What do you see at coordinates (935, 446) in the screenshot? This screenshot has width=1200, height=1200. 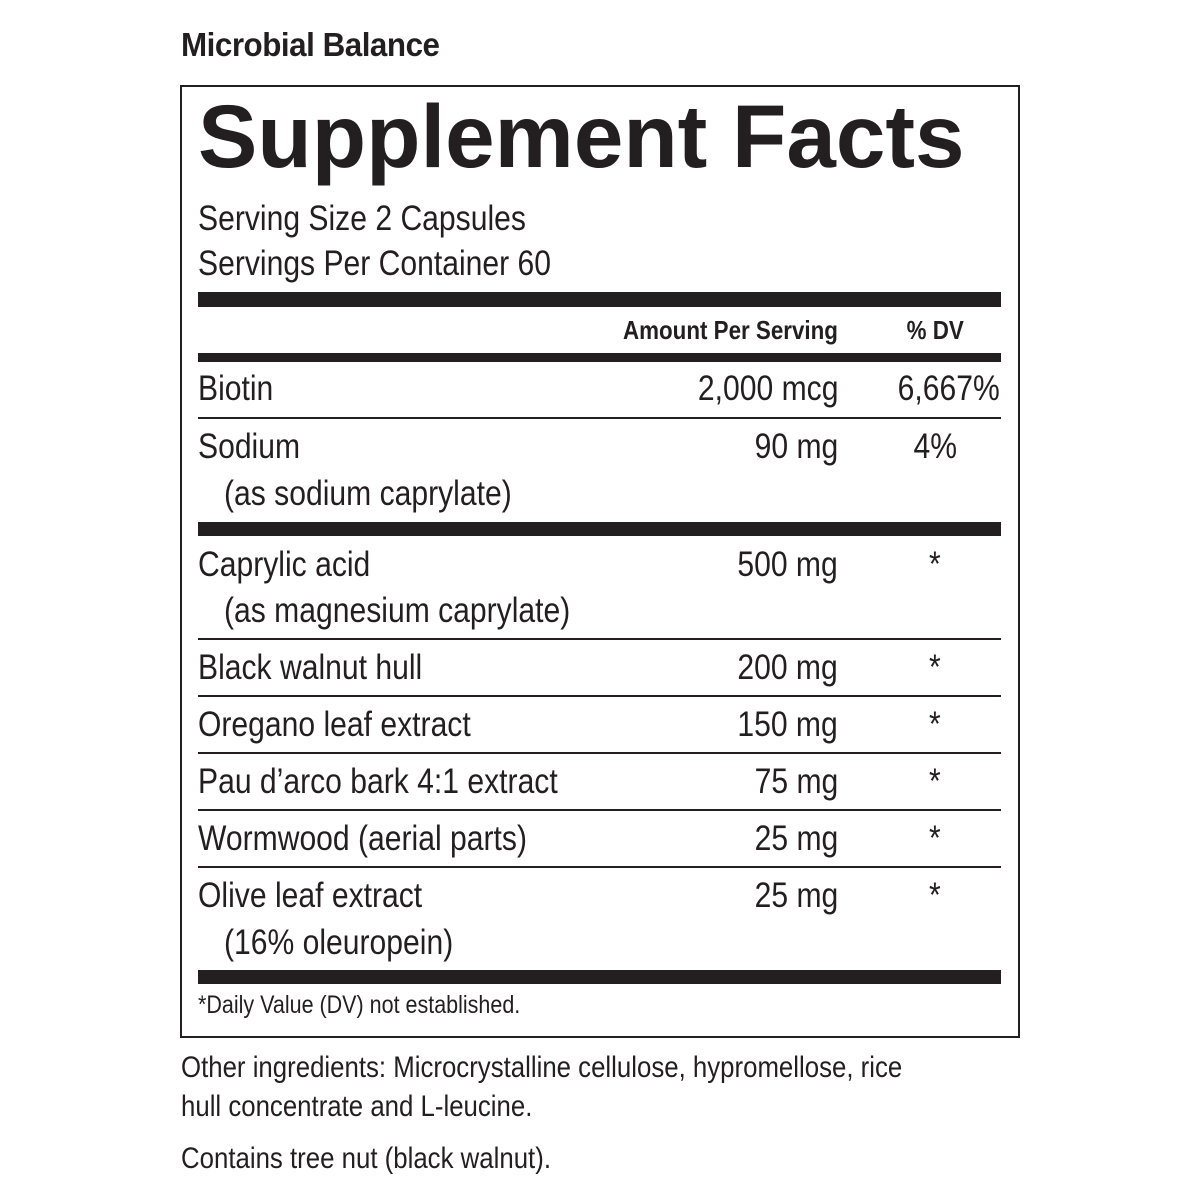 I see `row-dv: 4%` at bounding box center [935, 446].